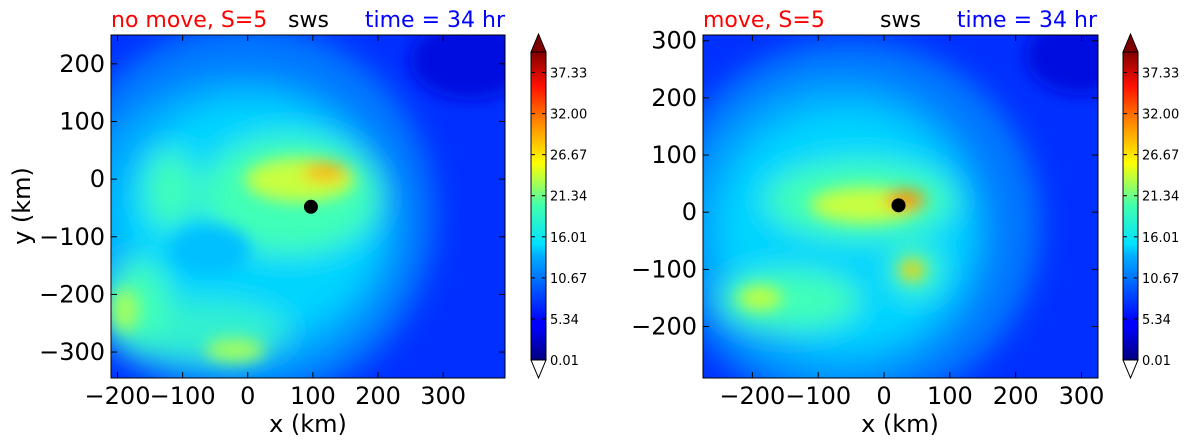 The width and height of the screenshot is (1190, 447). What do you see at coordinates (558, 206) in the screenshot?
I see `colorbar-no-move: 0.01 5.34 10.67 16.01 21.34 26.67 32.00 37.33` at bounding box center [558, 206].